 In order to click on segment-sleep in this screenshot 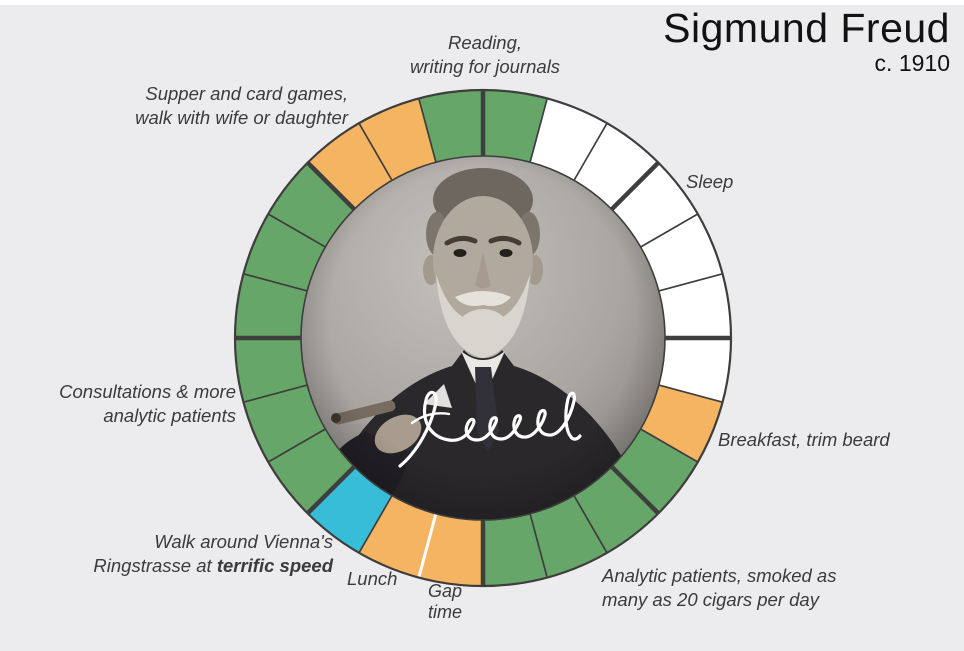, I will do `click(630, 250)`.